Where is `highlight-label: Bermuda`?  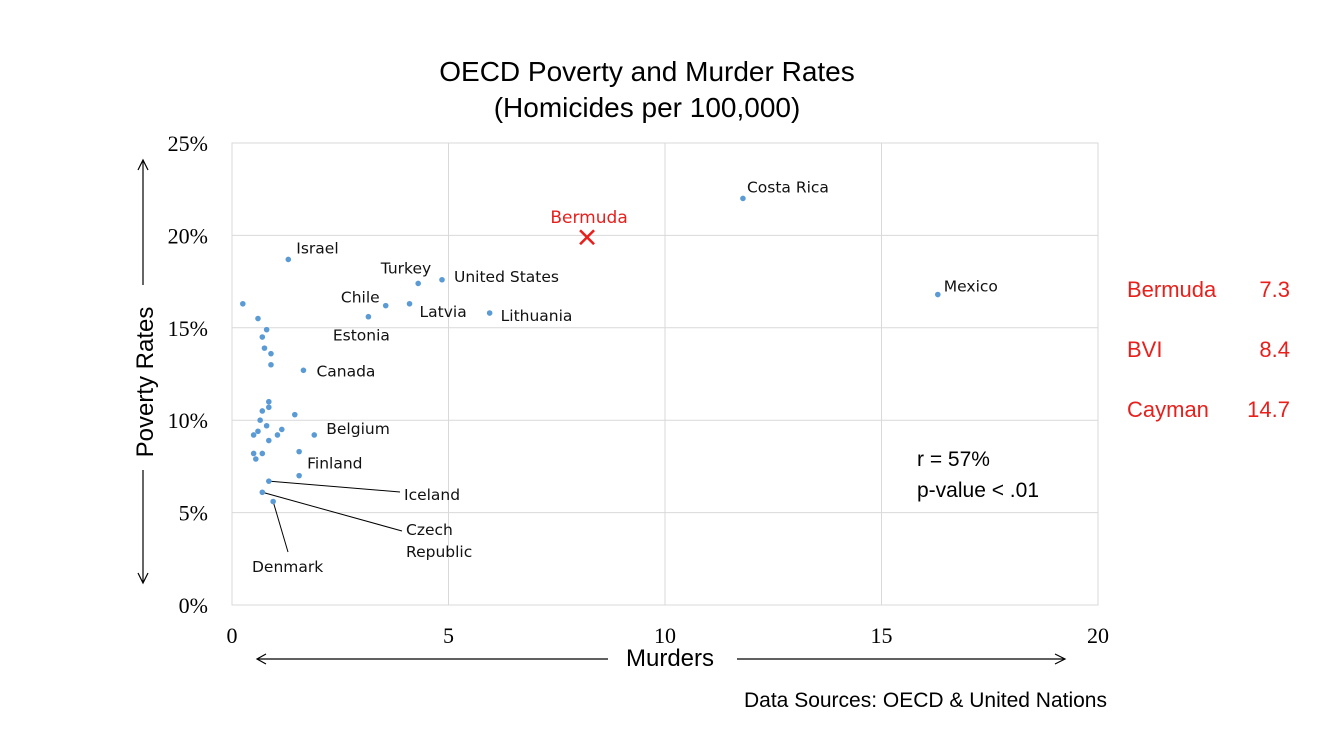
highlight-label: Bermuda is located at coordinates (588, 218).